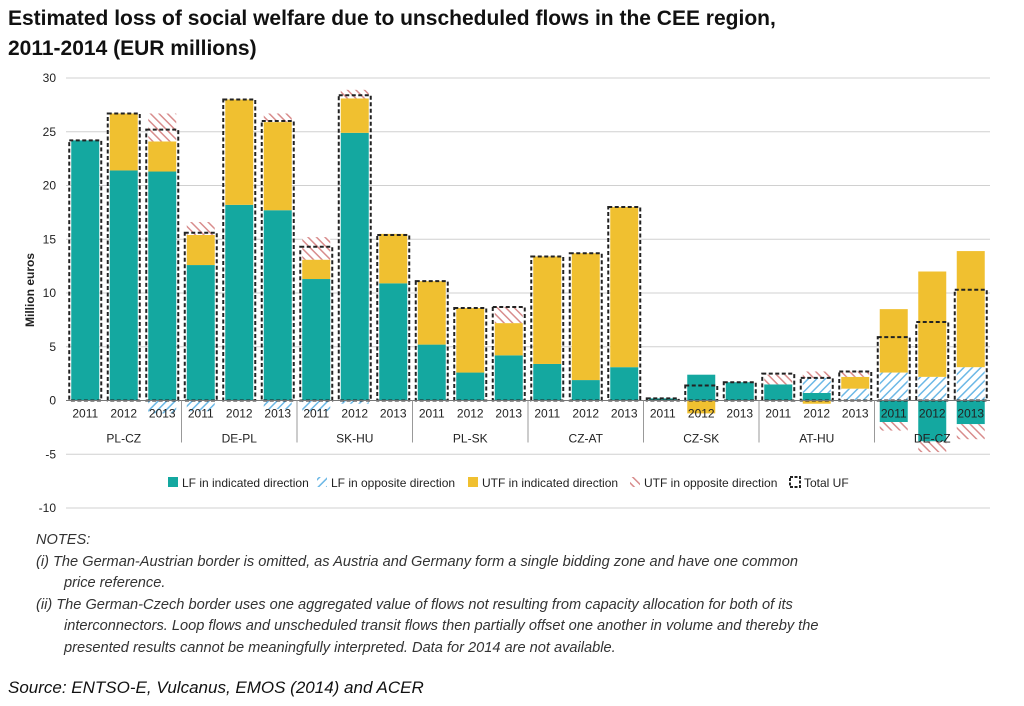 Image resolution: width=1024 pixels, height=706 pixels. What do you see at coordinates (354, 439) in the screenshot?
I see `x-group-label: SK-HU` at bounding box center [354, 439].